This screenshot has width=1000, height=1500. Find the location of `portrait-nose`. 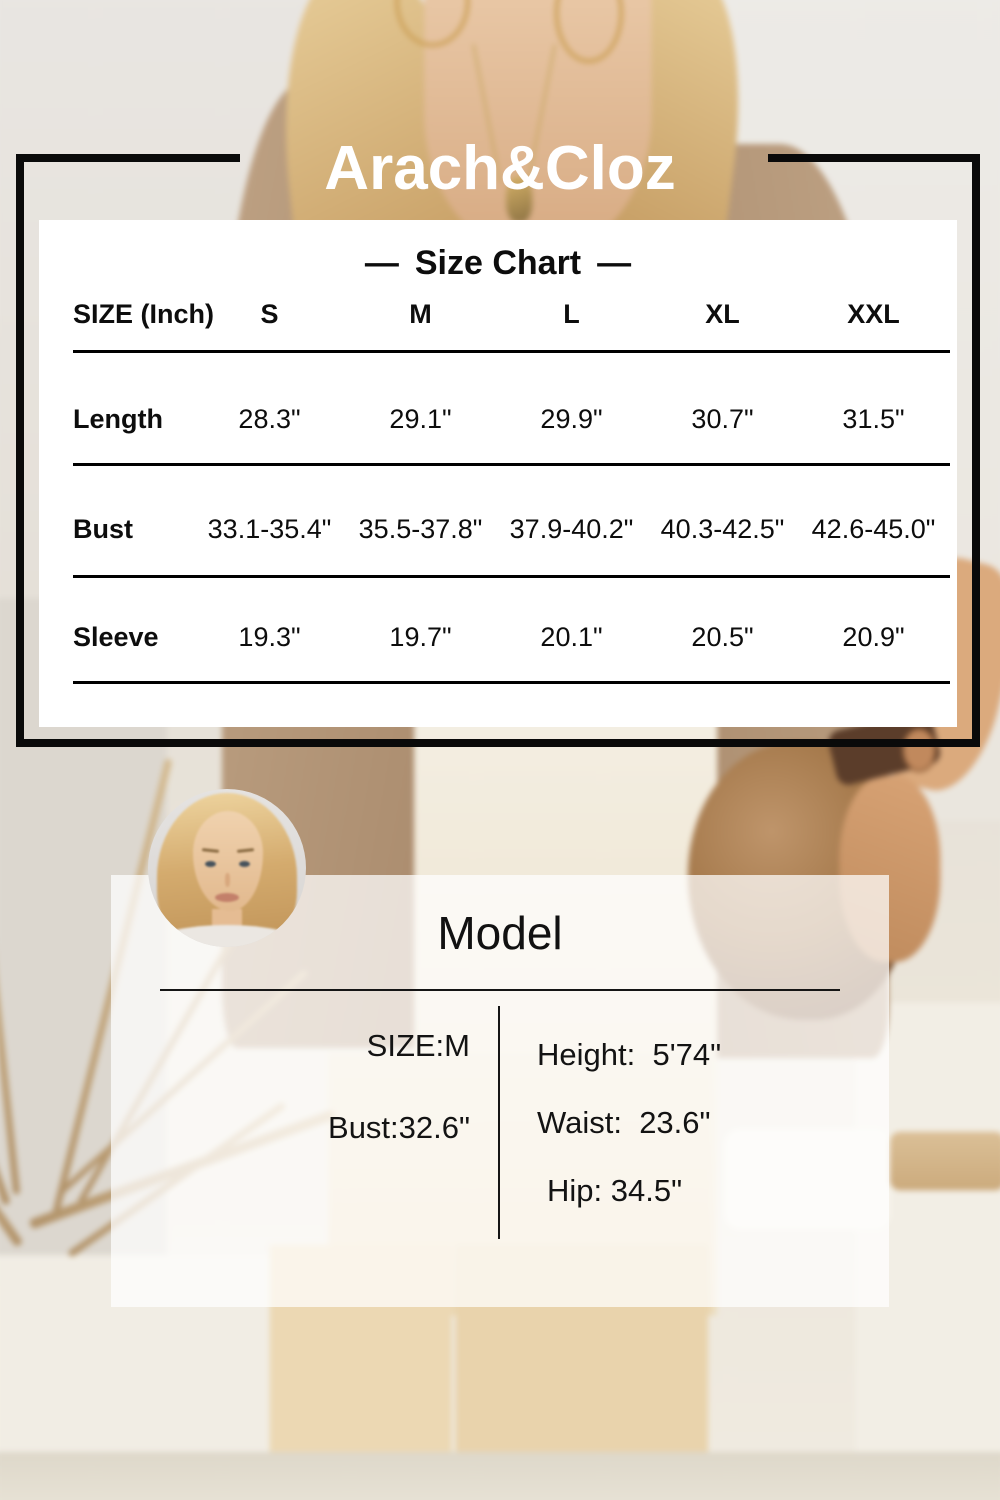

portrait-nose is located at coordinates (227, 880).